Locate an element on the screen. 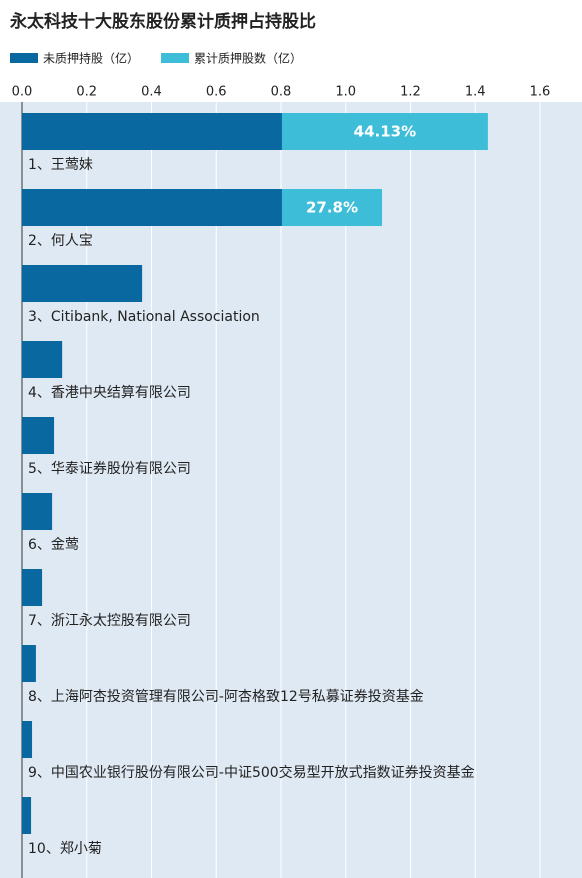  x-tick-label: 0.8 is located at coordinates (281, 92).